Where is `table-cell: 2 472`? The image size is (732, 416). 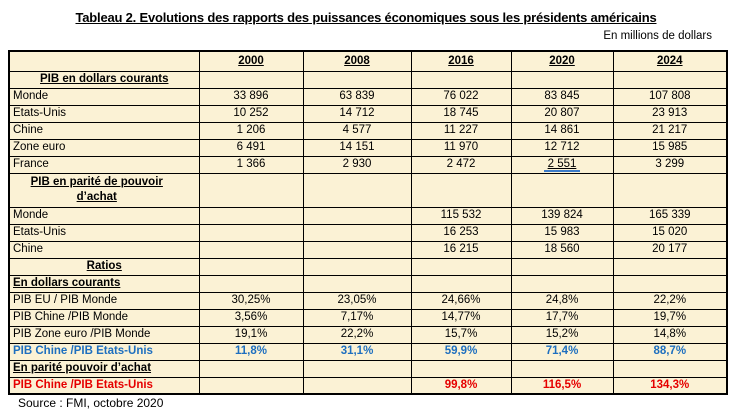 table-cell: 2 472 is located at coordinates (461, 164).